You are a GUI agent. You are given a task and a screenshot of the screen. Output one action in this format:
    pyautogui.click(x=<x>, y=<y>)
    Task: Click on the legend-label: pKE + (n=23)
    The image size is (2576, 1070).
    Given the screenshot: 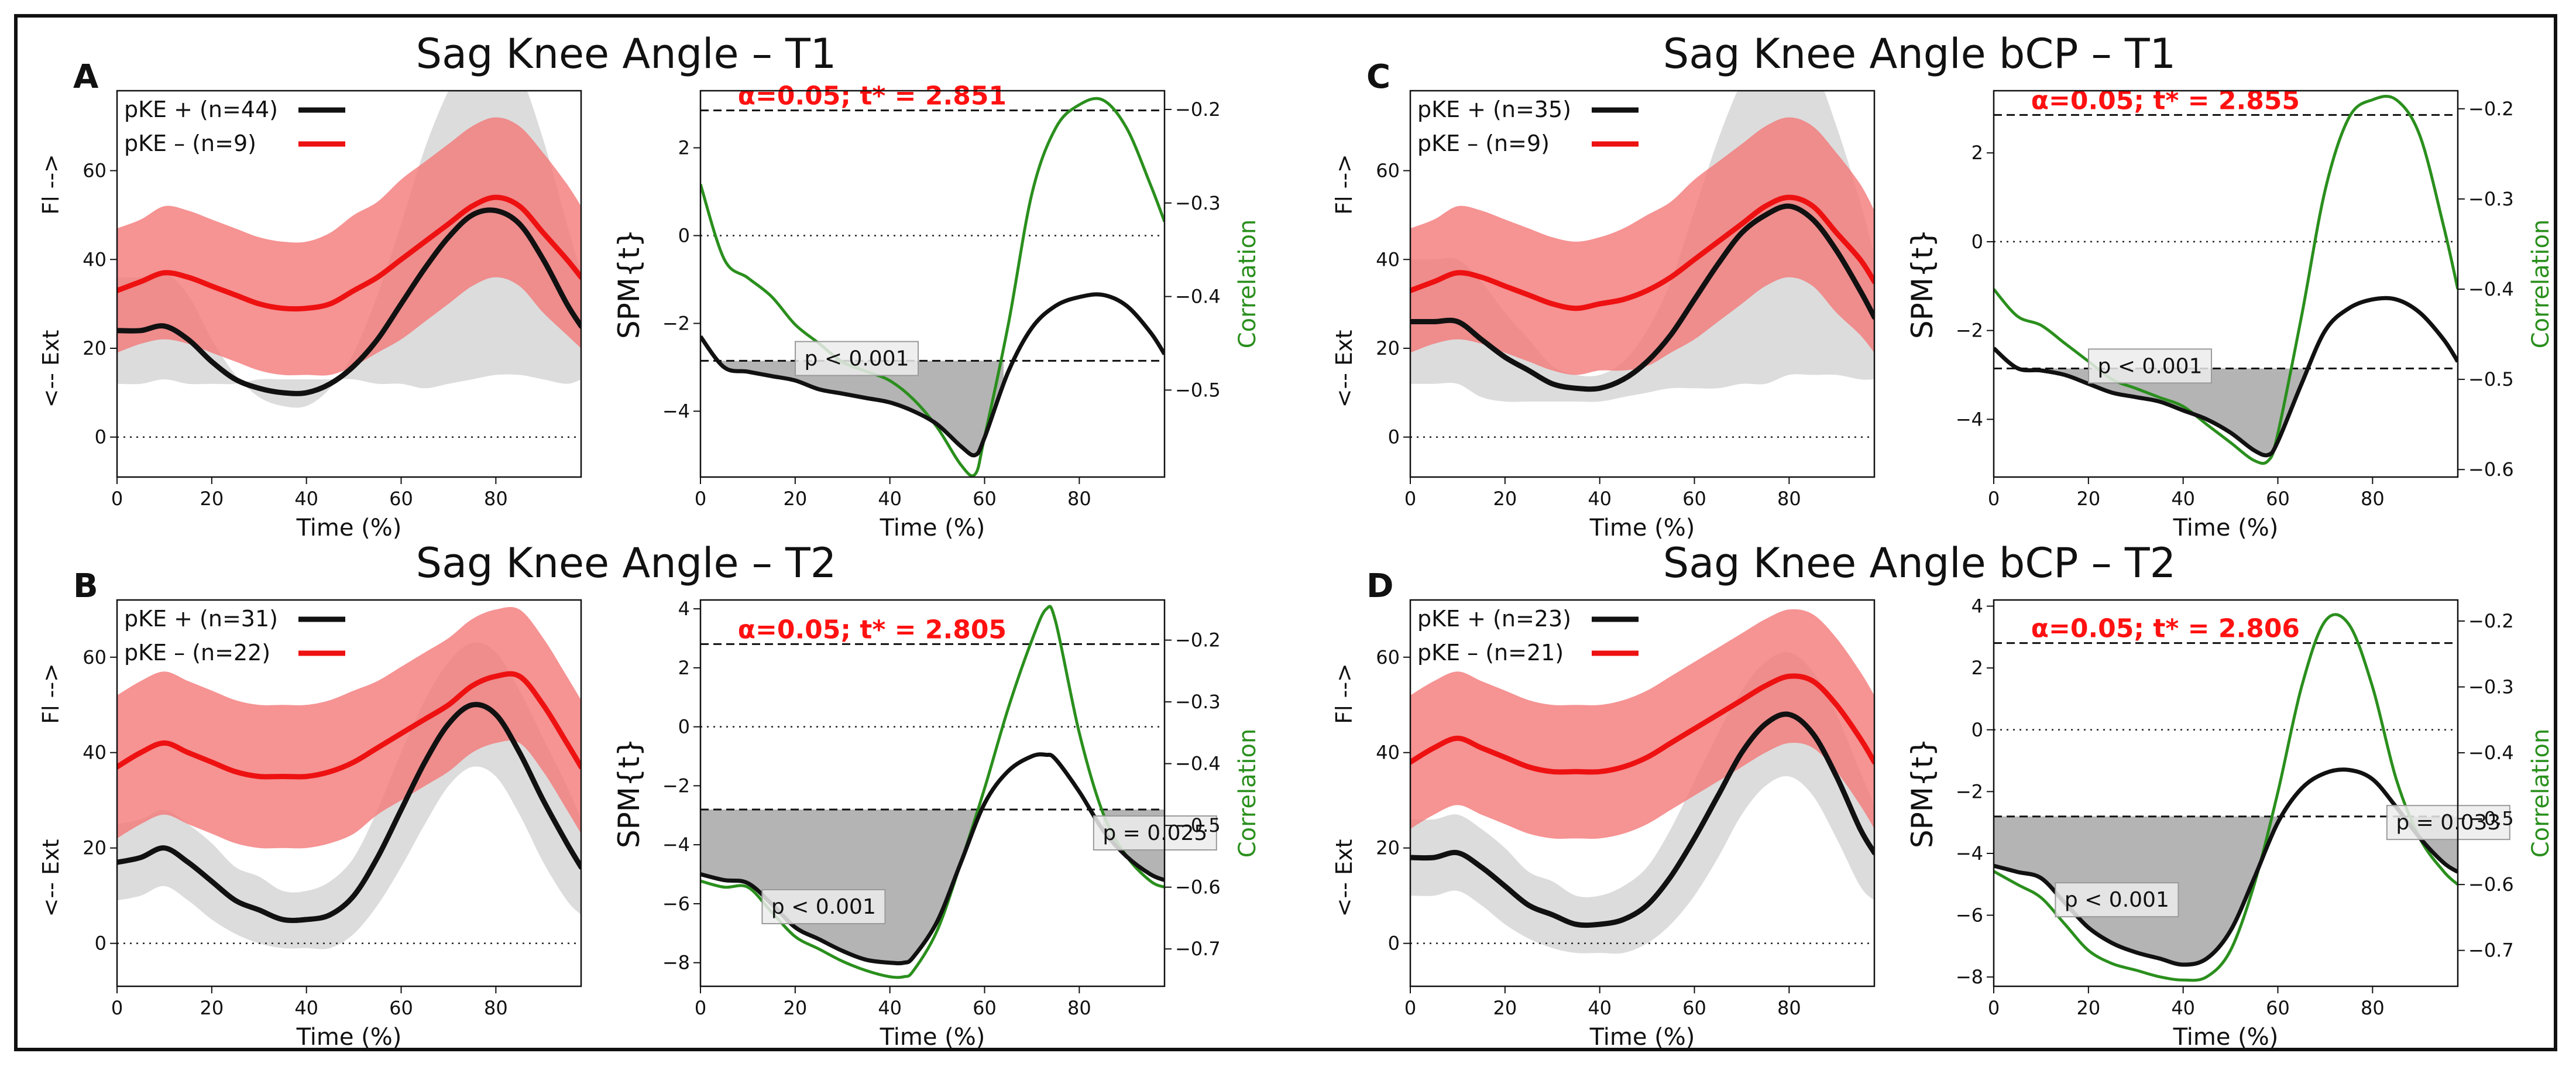 What is the action you would take?
    pyautogui.click(x=1494, y=619)
    